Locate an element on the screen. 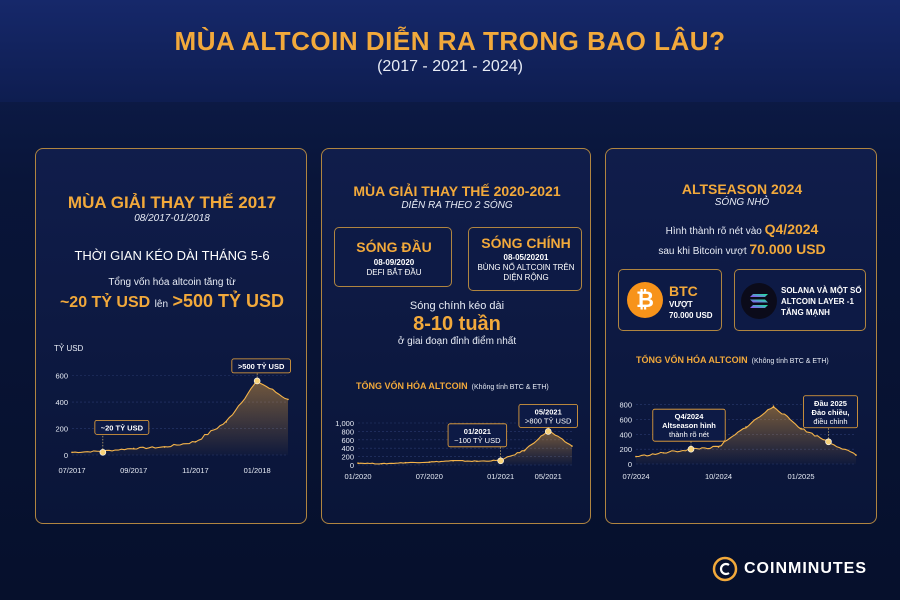  wave1-title: SÓNG ĐẦU is located at coordinates (394, 247).